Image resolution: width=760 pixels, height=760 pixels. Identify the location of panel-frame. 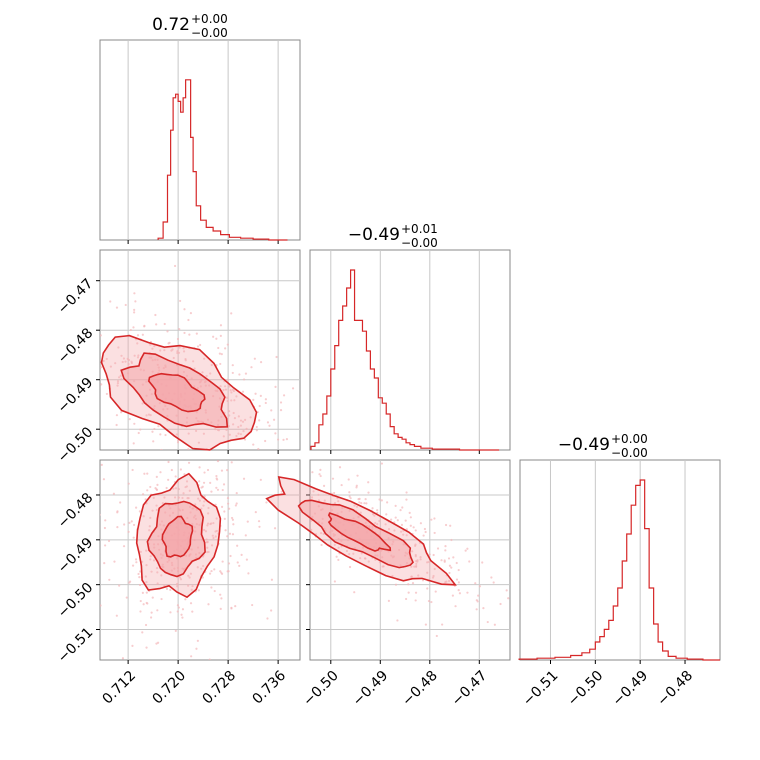
(200, 140).